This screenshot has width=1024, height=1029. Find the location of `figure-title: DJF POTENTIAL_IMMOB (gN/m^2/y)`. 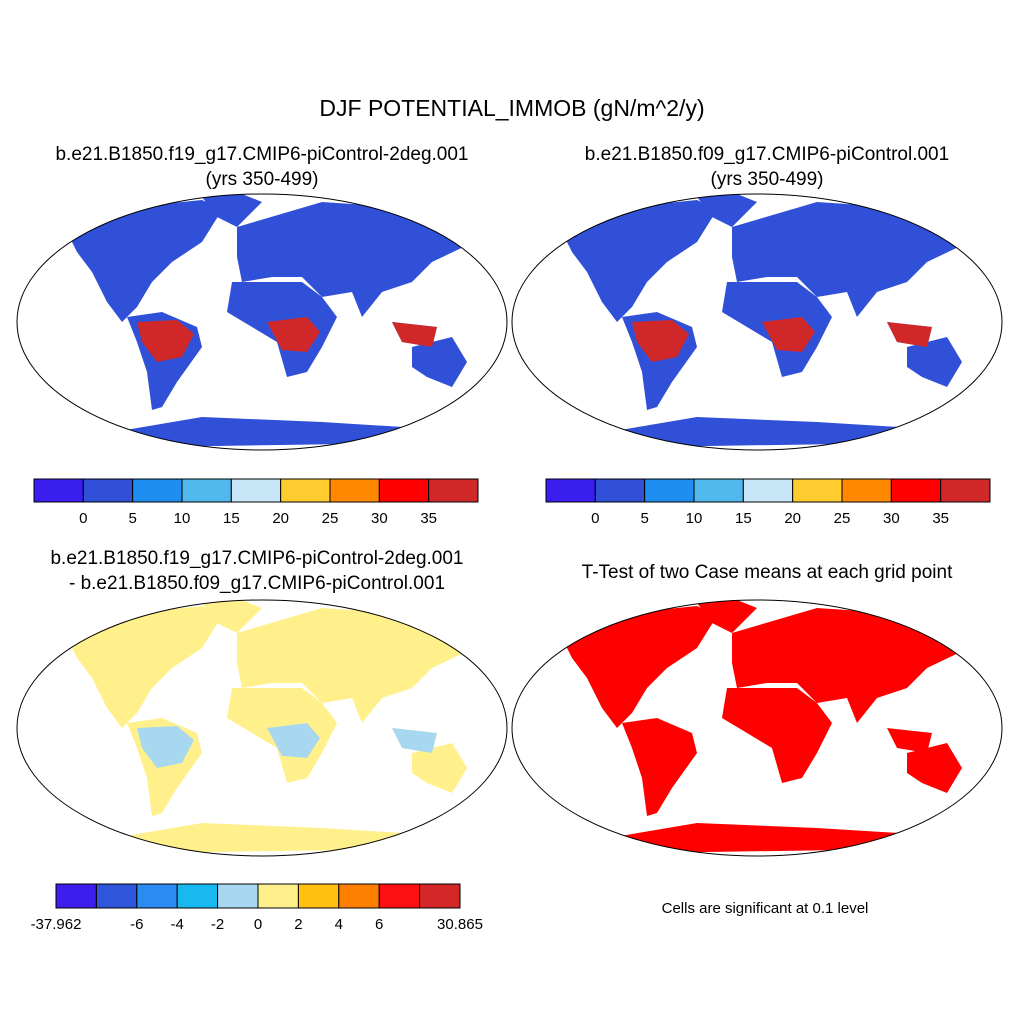

figure-title: DJF POTENTIAL_IMMOB (gN/m^2/y) is located at coordinates (511, 108).